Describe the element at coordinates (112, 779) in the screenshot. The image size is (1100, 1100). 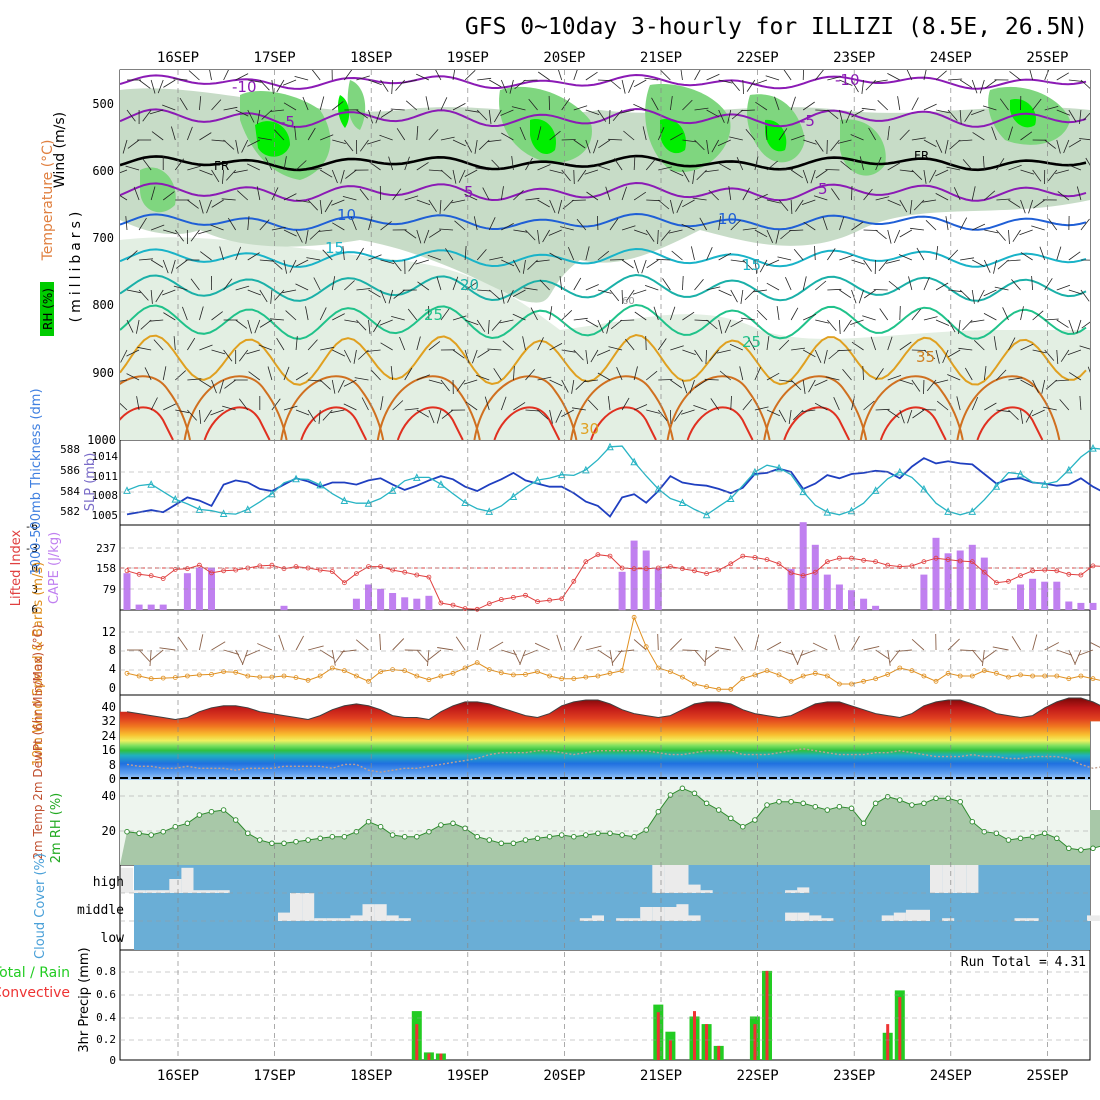
I see `temp2m-ytick-0: 0` at that location.